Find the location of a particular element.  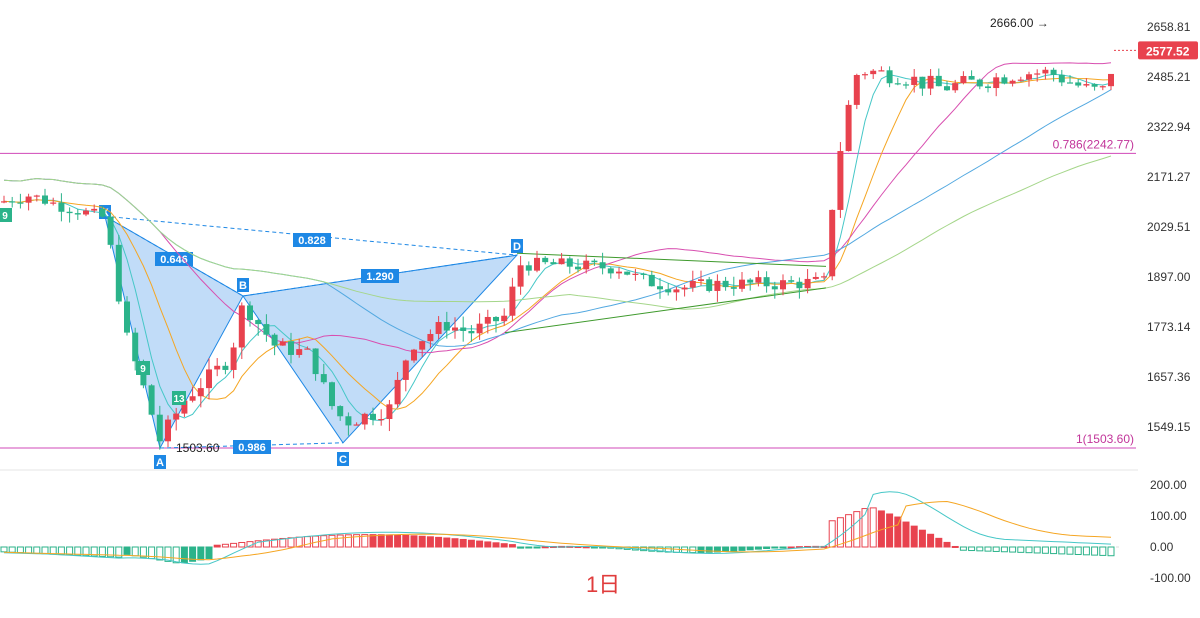

indicator-tick-label: -100.00 is located at coordinates (1170, 578).